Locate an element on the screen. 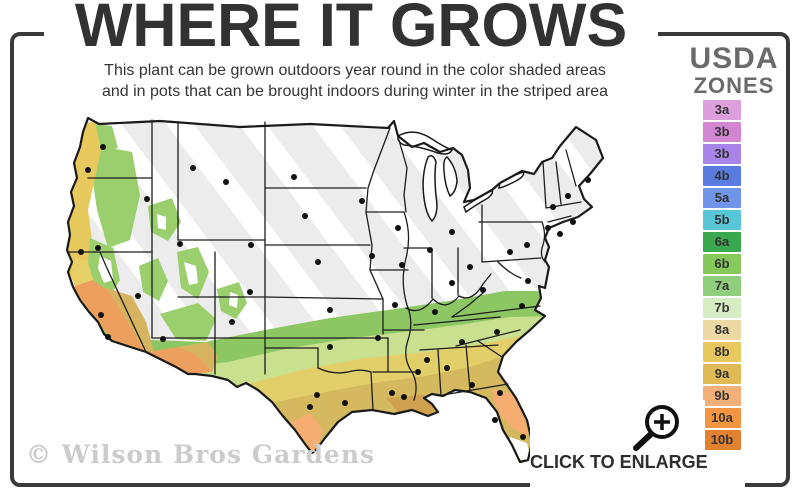 The image size is (800, 500). legend-zone-list: 3a 3b 3b 4b 5a 5b 6a 6b 7a 7b 8a 8b 9a 9b 10a 10b is located at coordinates (722, 276).